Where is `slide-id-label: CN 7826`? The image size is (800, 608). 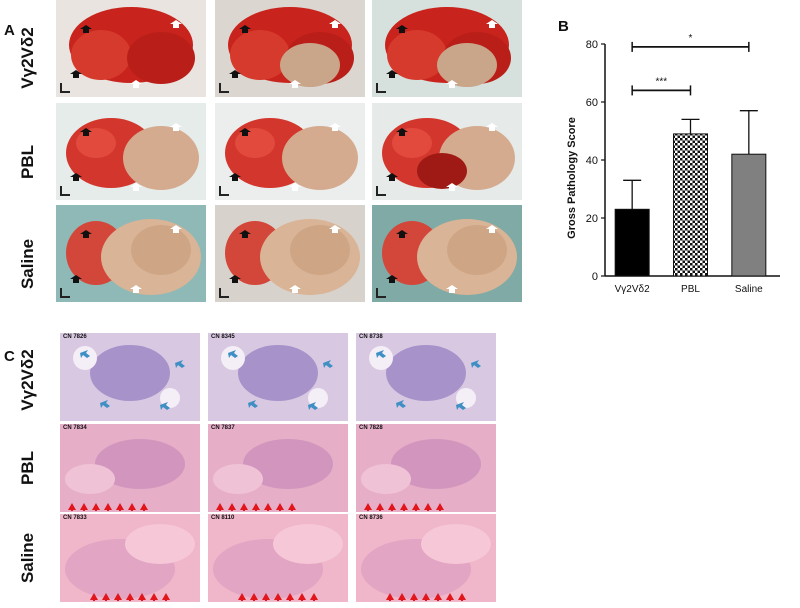 slide-id-label: CN 7826 is located at coordinates (75, 337).